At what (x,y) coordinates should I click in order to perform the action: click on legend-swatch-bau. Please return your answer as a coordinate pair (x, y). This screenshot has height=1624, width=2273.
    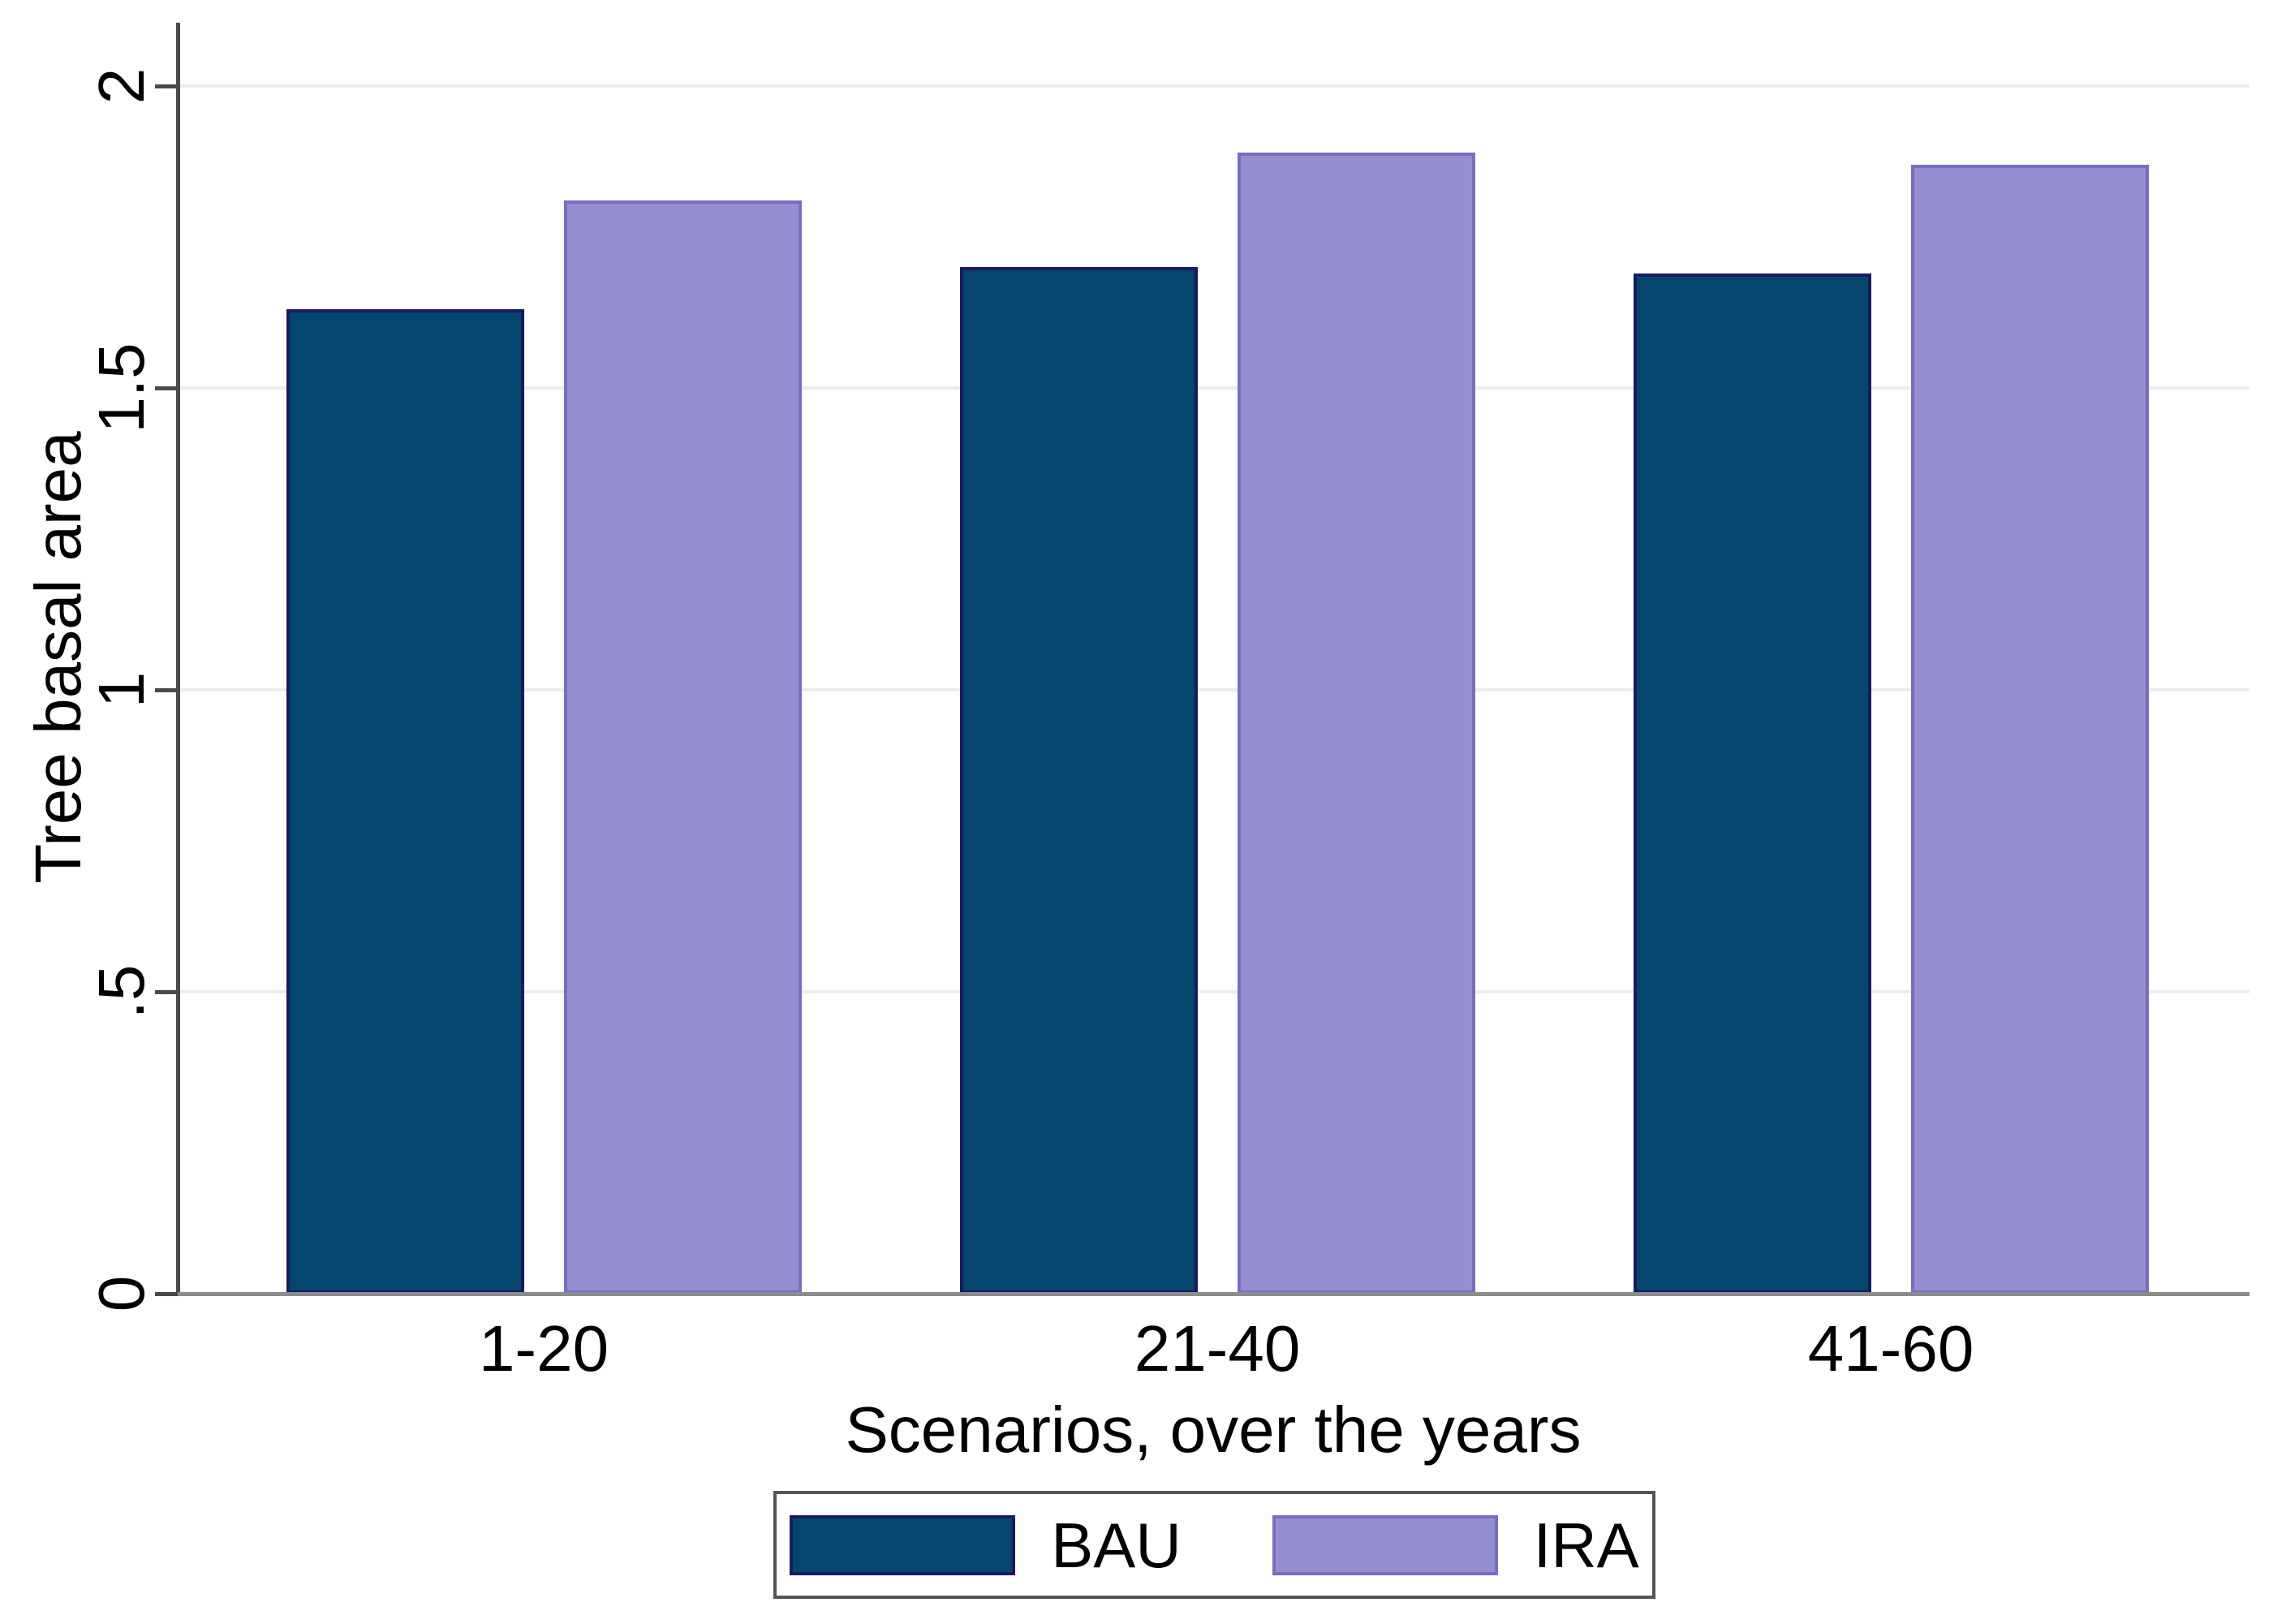
    Looking at the image, I should click on (903, 1545).